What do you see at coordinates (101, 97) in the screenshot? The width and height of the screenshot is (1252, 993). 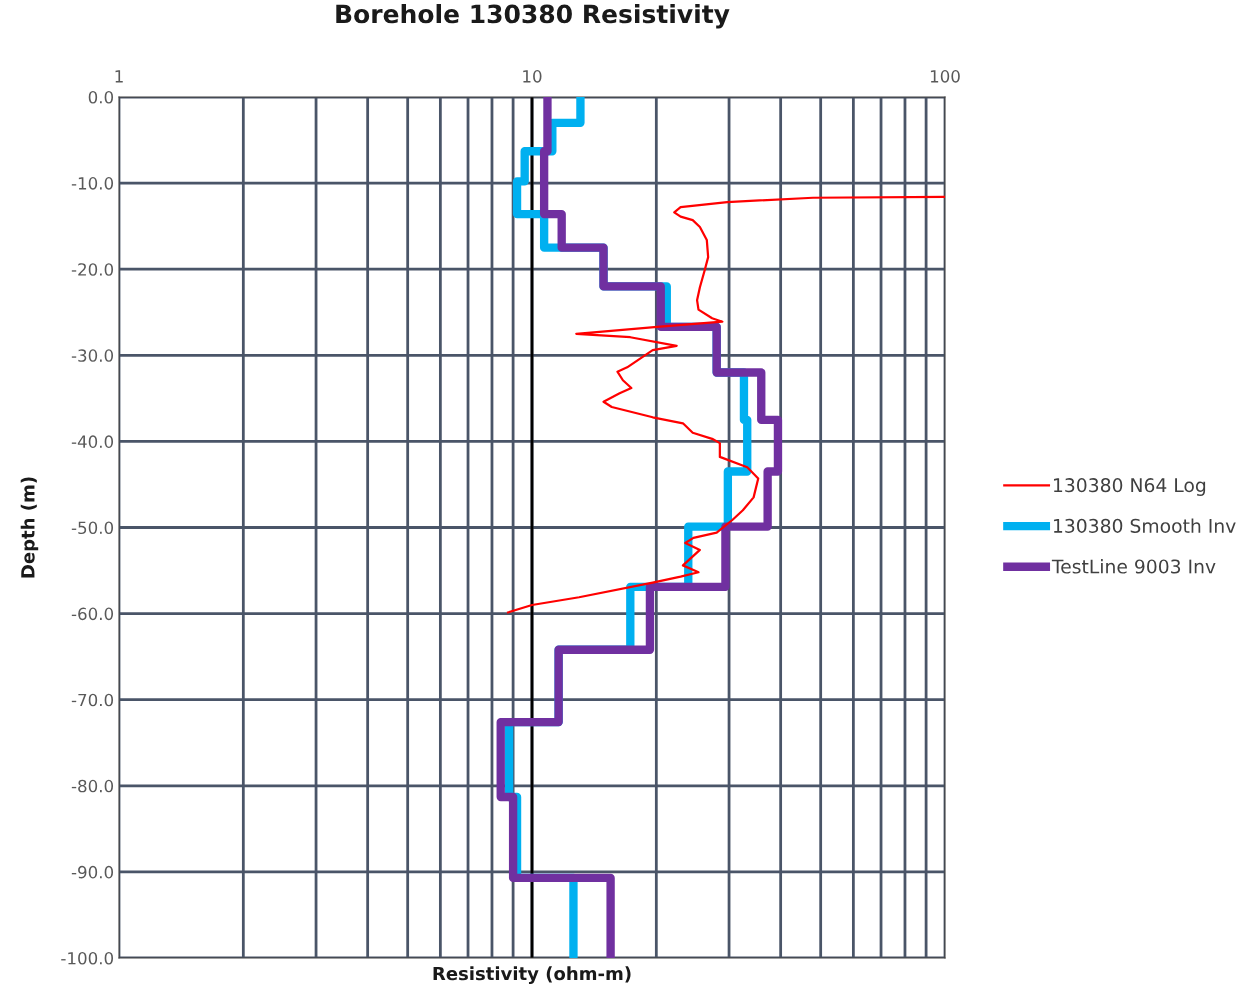 I see `y-tick-label: 0.0` at bounding box center [101, 97].